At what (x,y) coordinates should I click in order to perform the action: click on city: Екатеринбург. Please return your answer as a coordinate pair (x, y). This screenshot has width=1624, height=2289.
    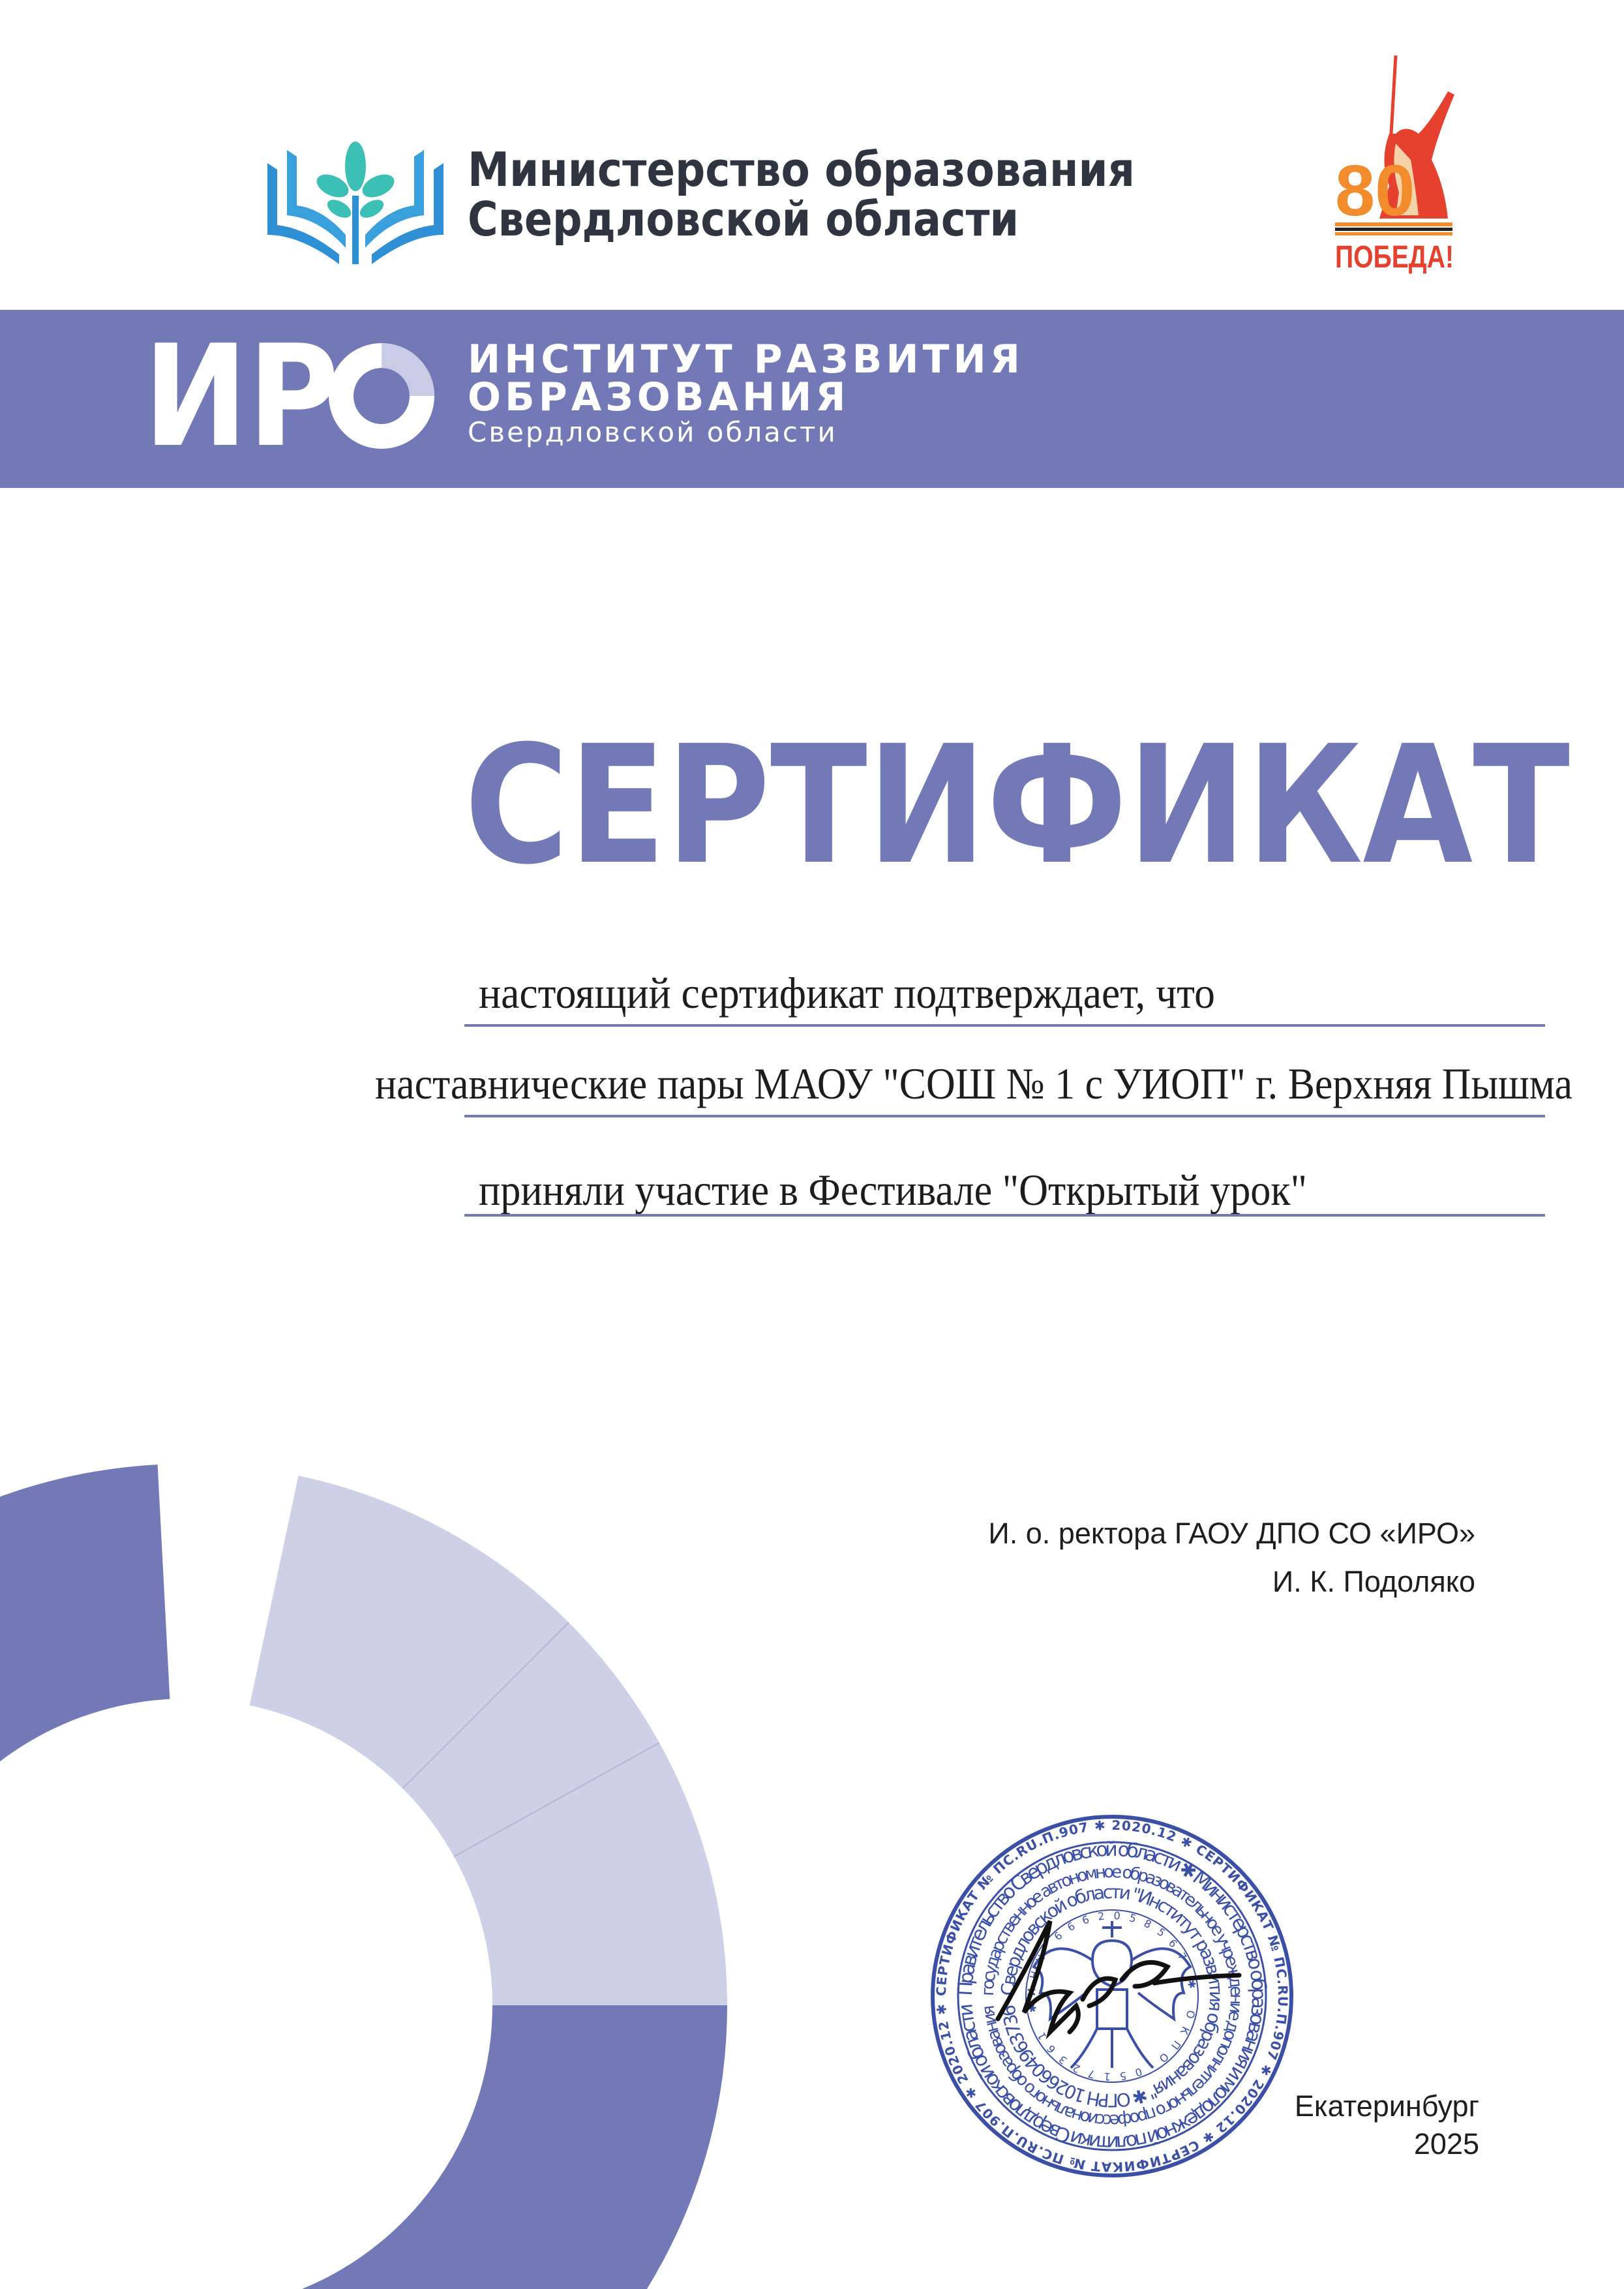
    Looking at the image, I should click on (1386, 2106).